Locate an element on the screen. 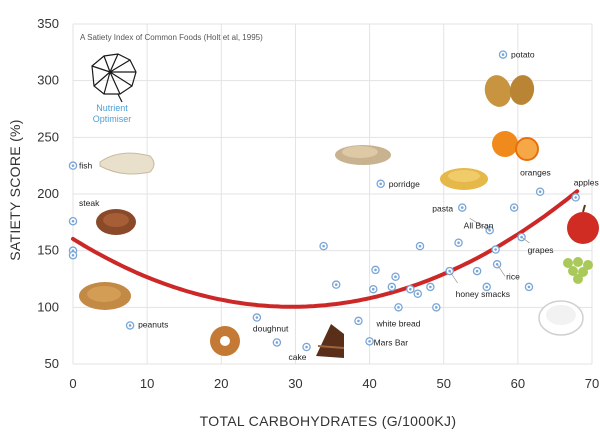  y-axis-ticks: 50 100 150 200 250 300 350 is located at coordinates (48, 193).